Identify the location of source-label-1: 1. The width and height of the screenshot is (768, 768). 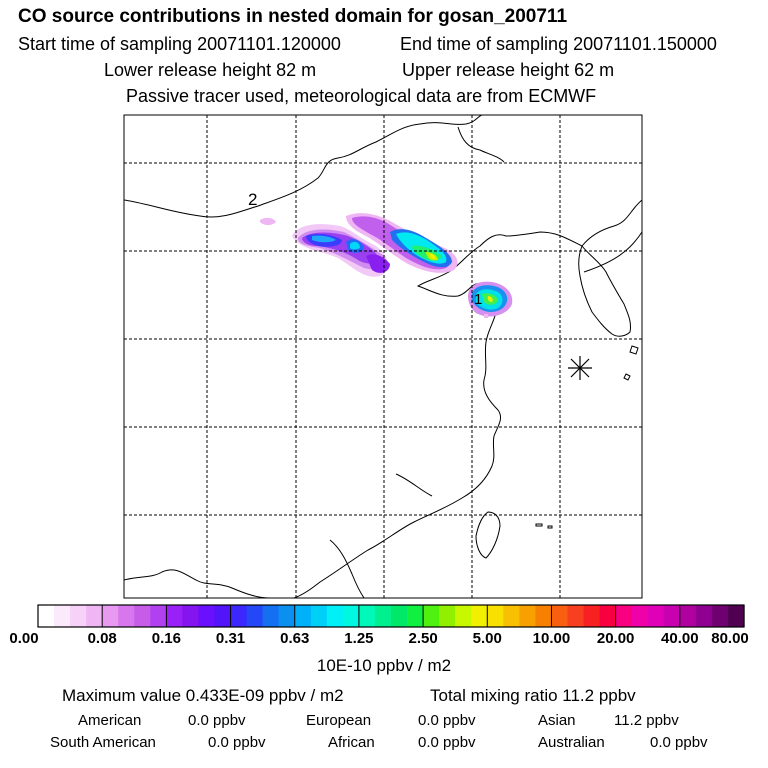
(478, 299).